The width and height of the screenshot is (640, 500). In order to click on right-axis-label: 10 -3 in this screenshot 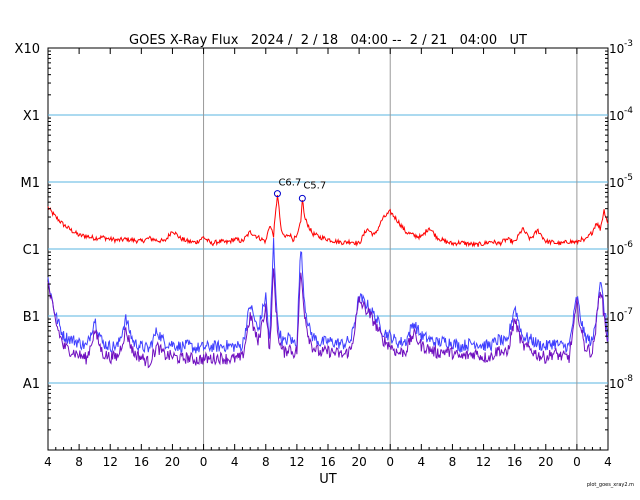, I will do `click(621, 47)`.